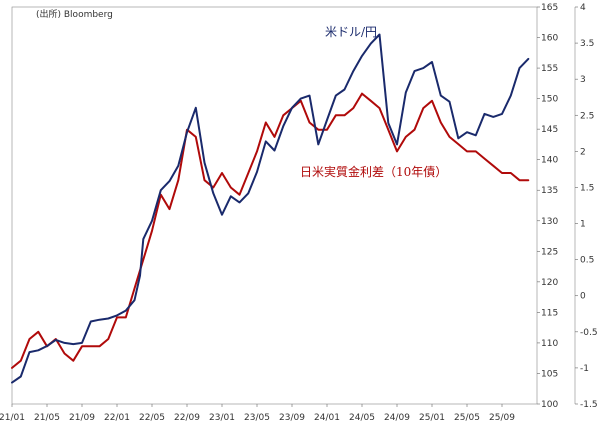  Describe the element at coordinates (587, 188) in the screenshot. I see `y-right-tick-label: 1.5` at that location.